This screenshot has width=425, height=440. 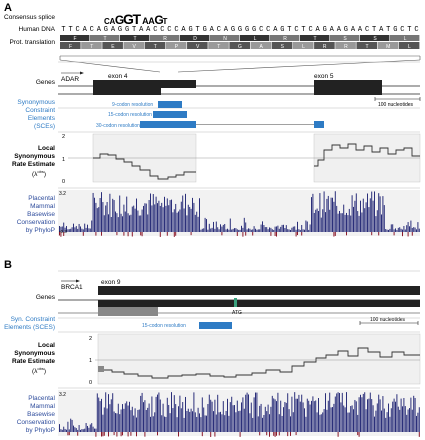 What do you see at coordinates (46, 345) in the screenshot?
I see `rate-label-b-1: Local` at bounding box center [46, 345].